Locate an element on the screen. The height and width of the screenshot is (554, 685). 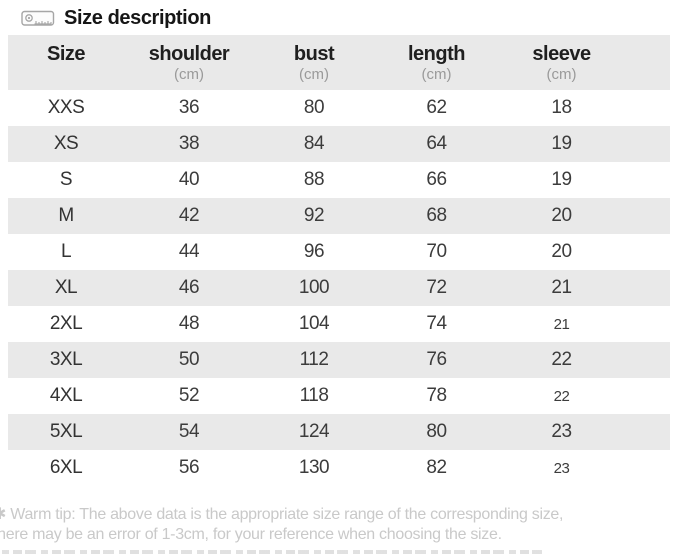
column-header-length: length (cm) is located at coordinates (436, 62).